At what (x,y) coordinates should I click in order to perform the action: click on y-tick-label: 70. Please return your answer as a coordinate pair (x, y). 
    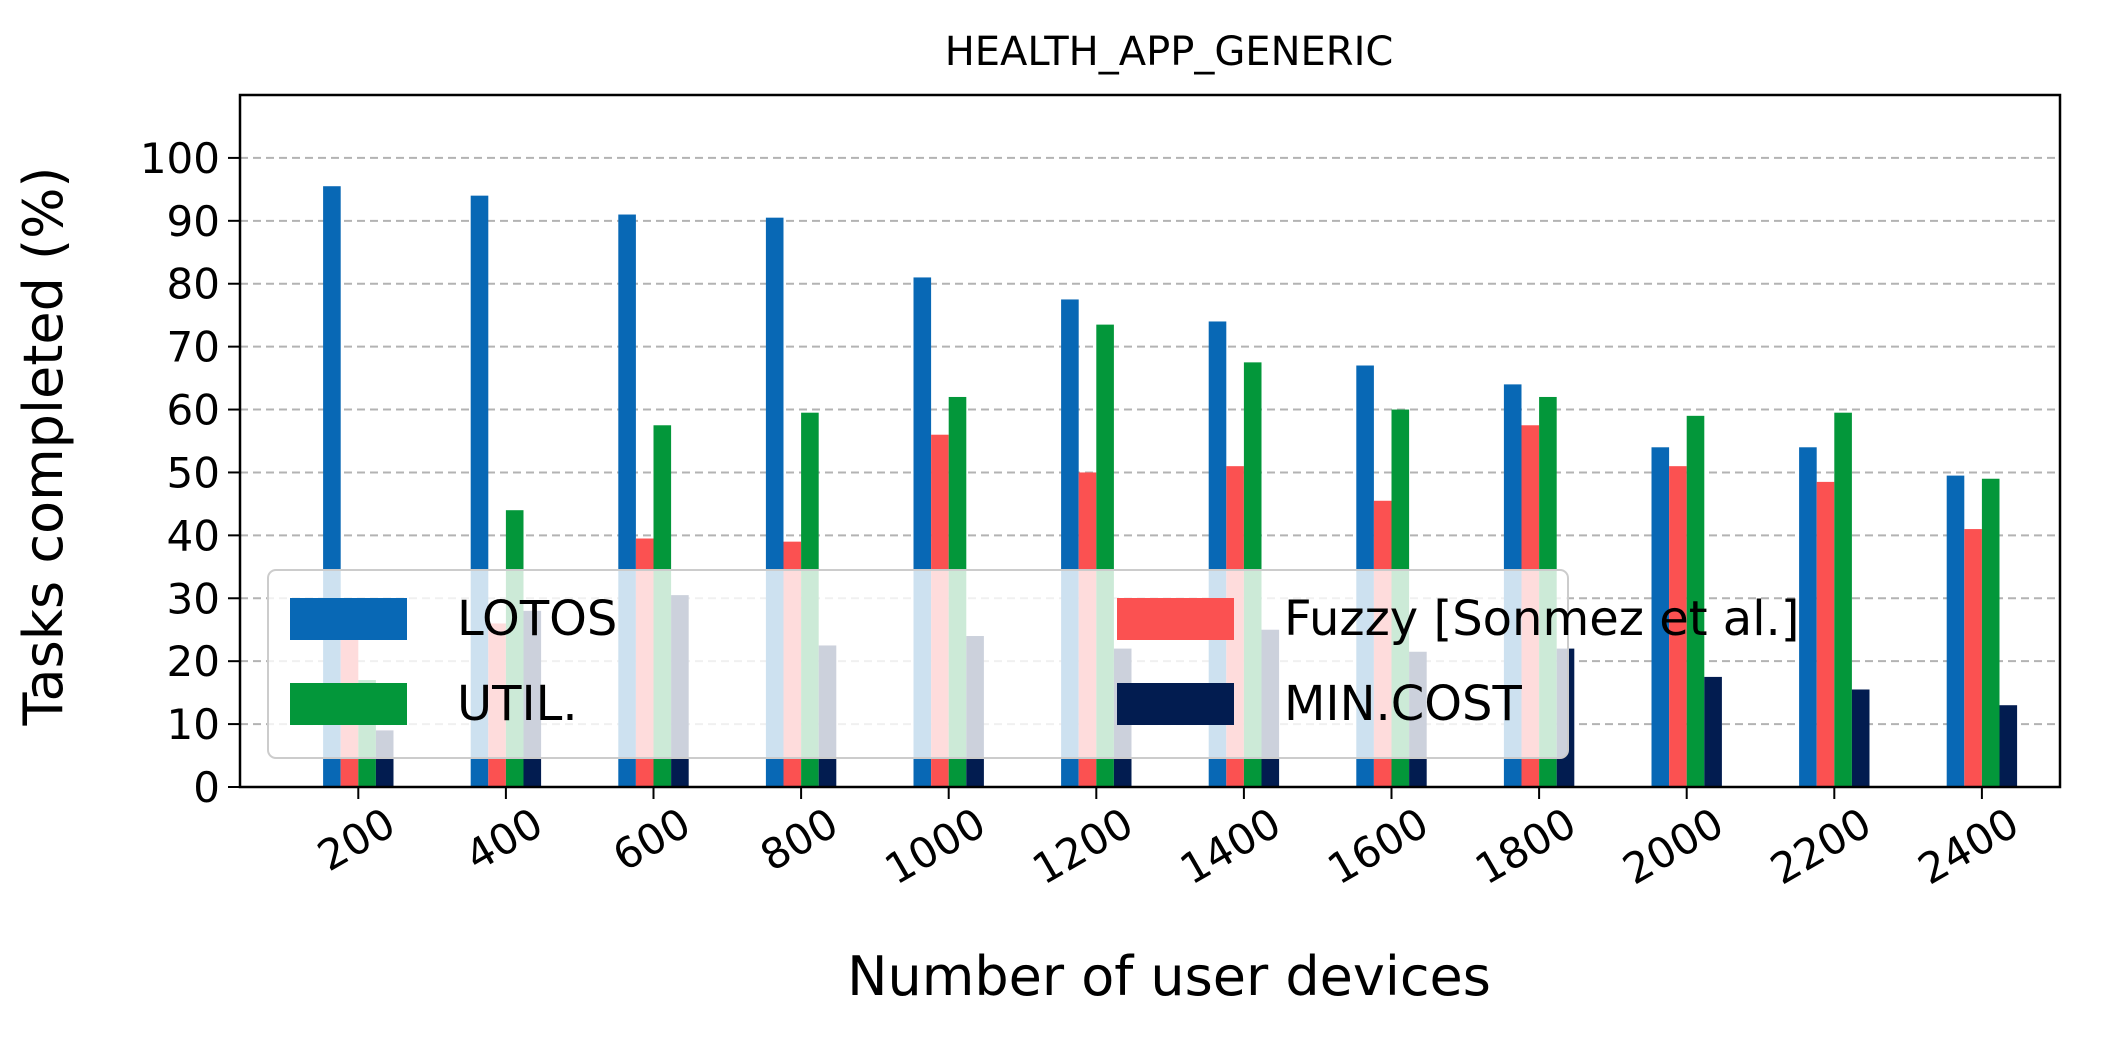
    Looking at the image, I should click on (193, 347).